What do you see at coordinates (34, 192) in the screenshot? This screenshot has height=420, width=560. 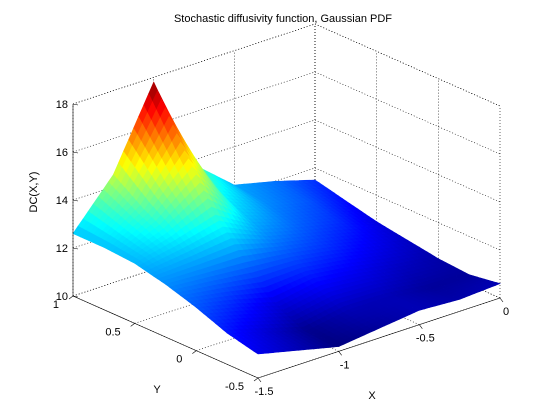 I see `z-axis-label: DC(X,Y)` at bounding box center [34, 192].